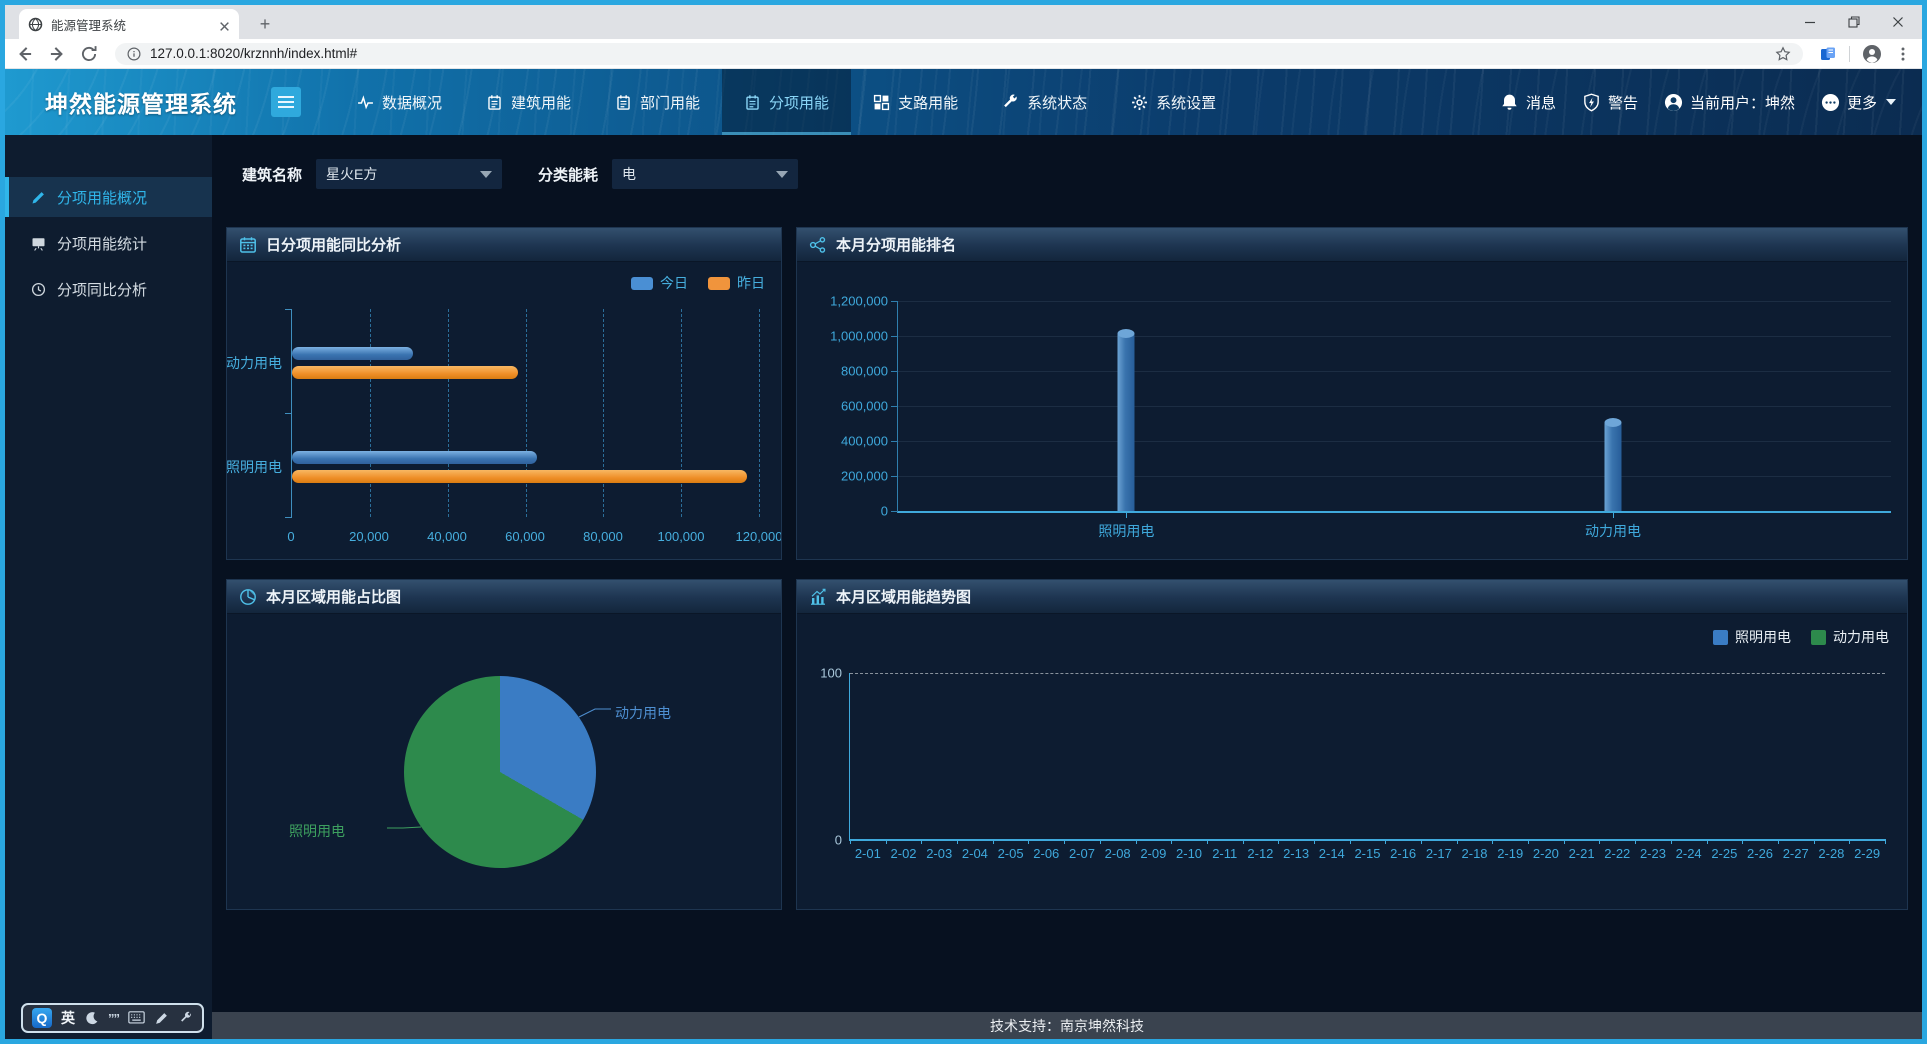 The height and width of the screenshot is (1044, 1927). I want to click on ime-language-toggle: 英, so click(68, 1018).